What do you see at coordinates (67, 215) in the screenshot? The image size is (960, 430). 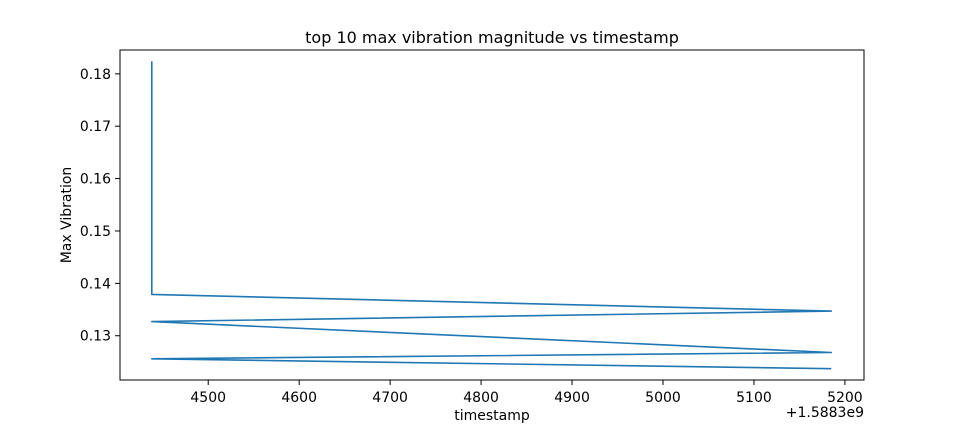 I see `y-axis-label: Max Vibration` at bounding box center [67, 215].